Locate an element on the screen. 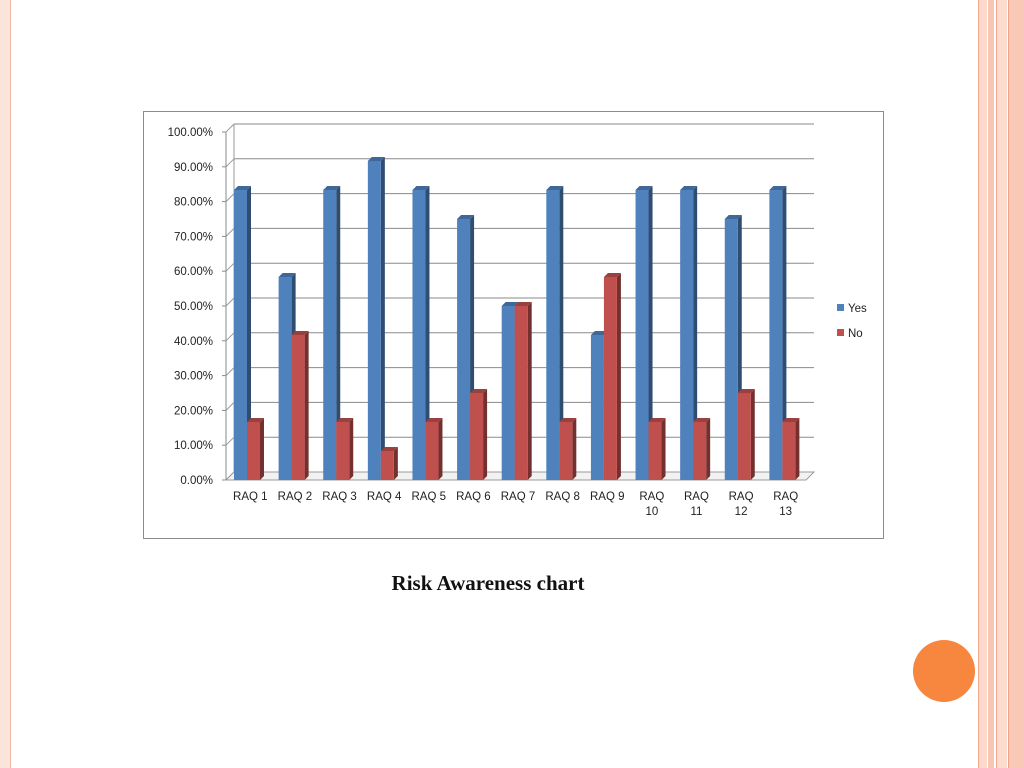  y-tick-label: 30.00% is located at coordinates (193, 377).